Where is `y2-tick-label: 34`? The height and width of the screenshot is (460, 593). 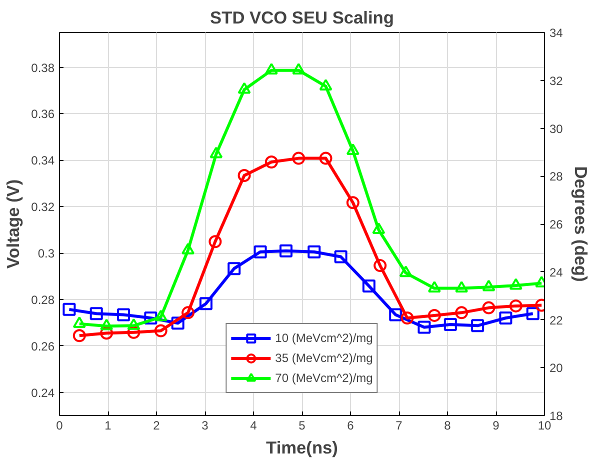 y2-tick-label: 34 is located at coordinates (557, 33).